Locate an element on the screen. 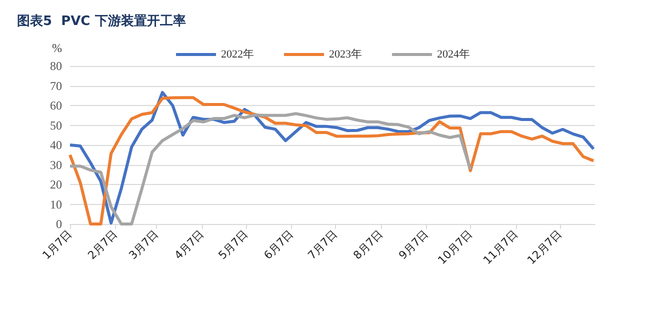 The image size is (646, 330). y-tick-label: 50 is located at coordinates (56, 125).